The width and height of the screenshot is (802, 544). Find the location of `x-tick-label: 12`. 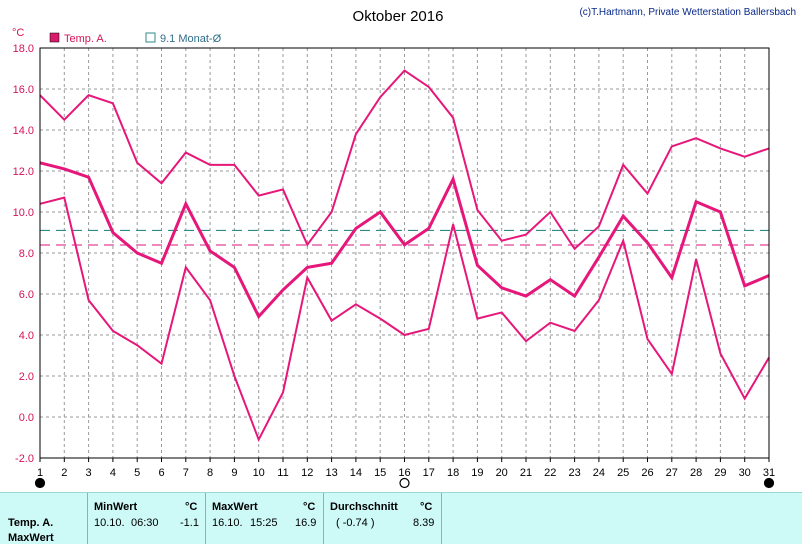

x-tick-label: 12 is located at coordinates (307, 473).